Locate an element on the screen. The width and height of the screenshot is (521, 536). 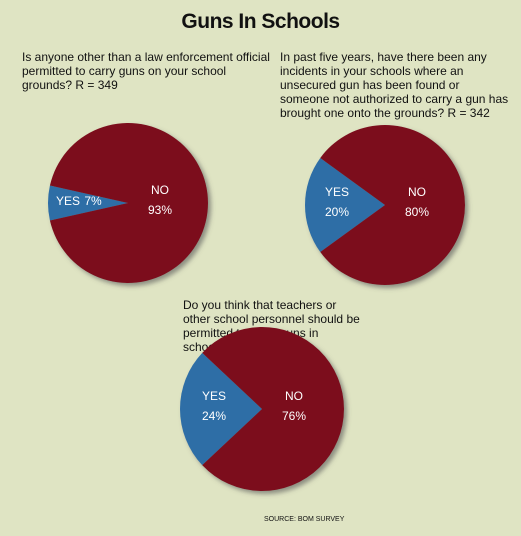
value-label: 76% is located at coordinates (294, 416).